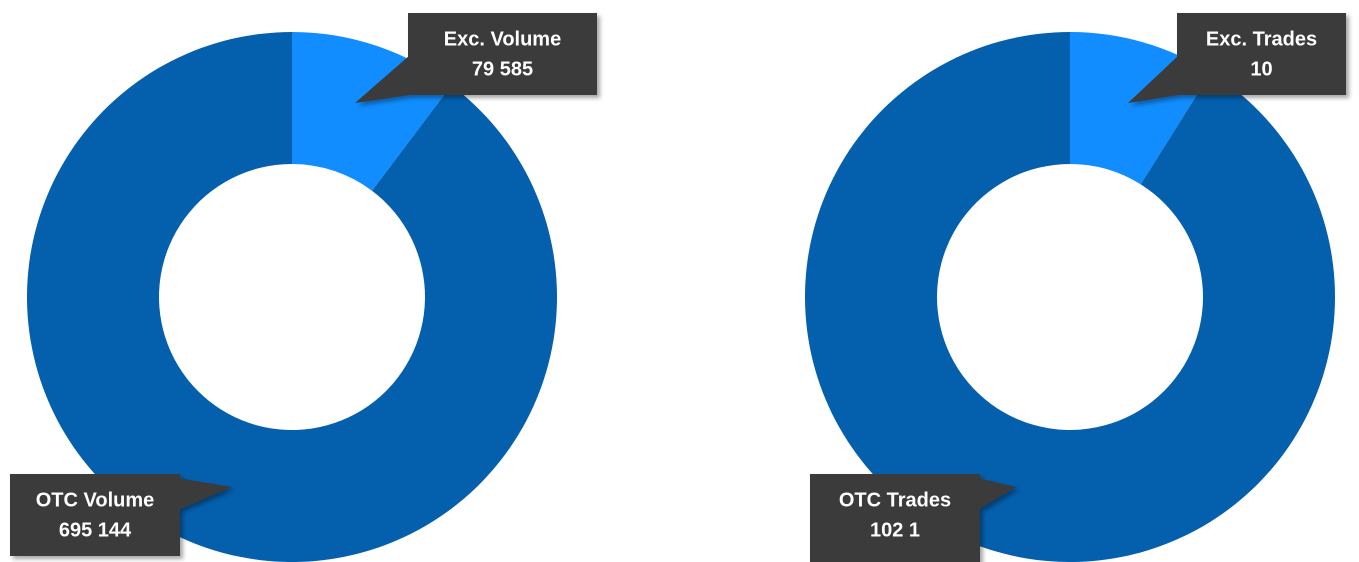 The height and width of the screenshot is (562, 1359). What do you see at coordinates (1261, 69) in the screenshot?
I see `label-value: 10` at bounding box center [1261, 69].